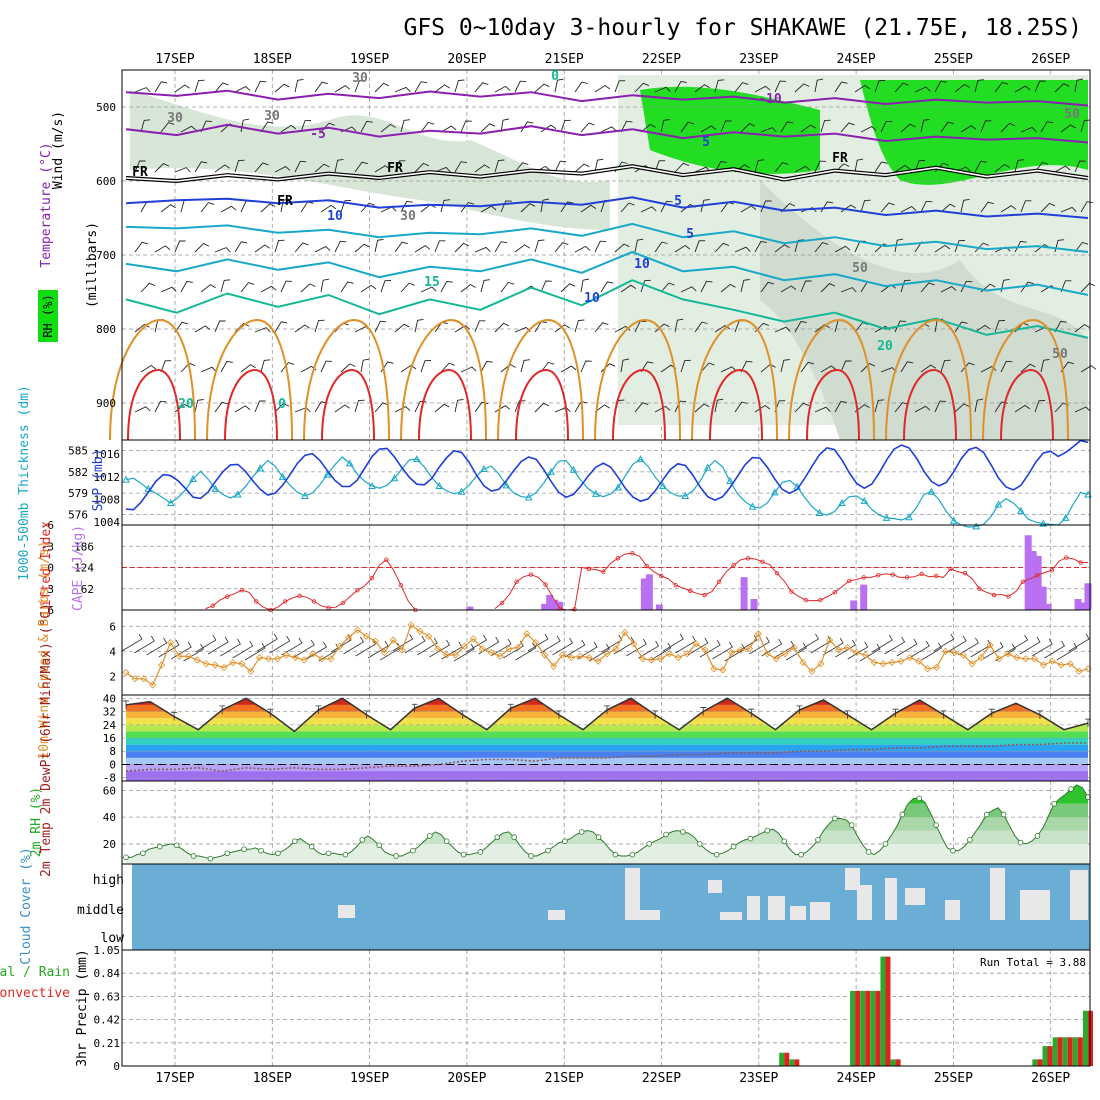  I want to click on temp-minmax-whisker, so click(943, 714).